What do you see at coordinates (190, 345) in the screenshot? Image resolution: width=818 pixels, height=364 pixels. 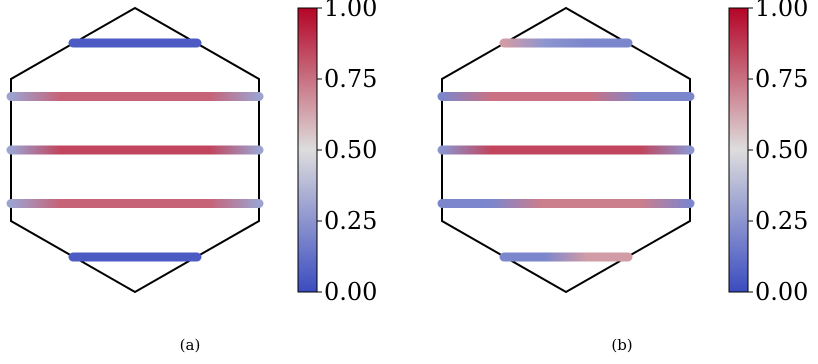 I see `caption-a: (a)` at bounding box center [190, 345].